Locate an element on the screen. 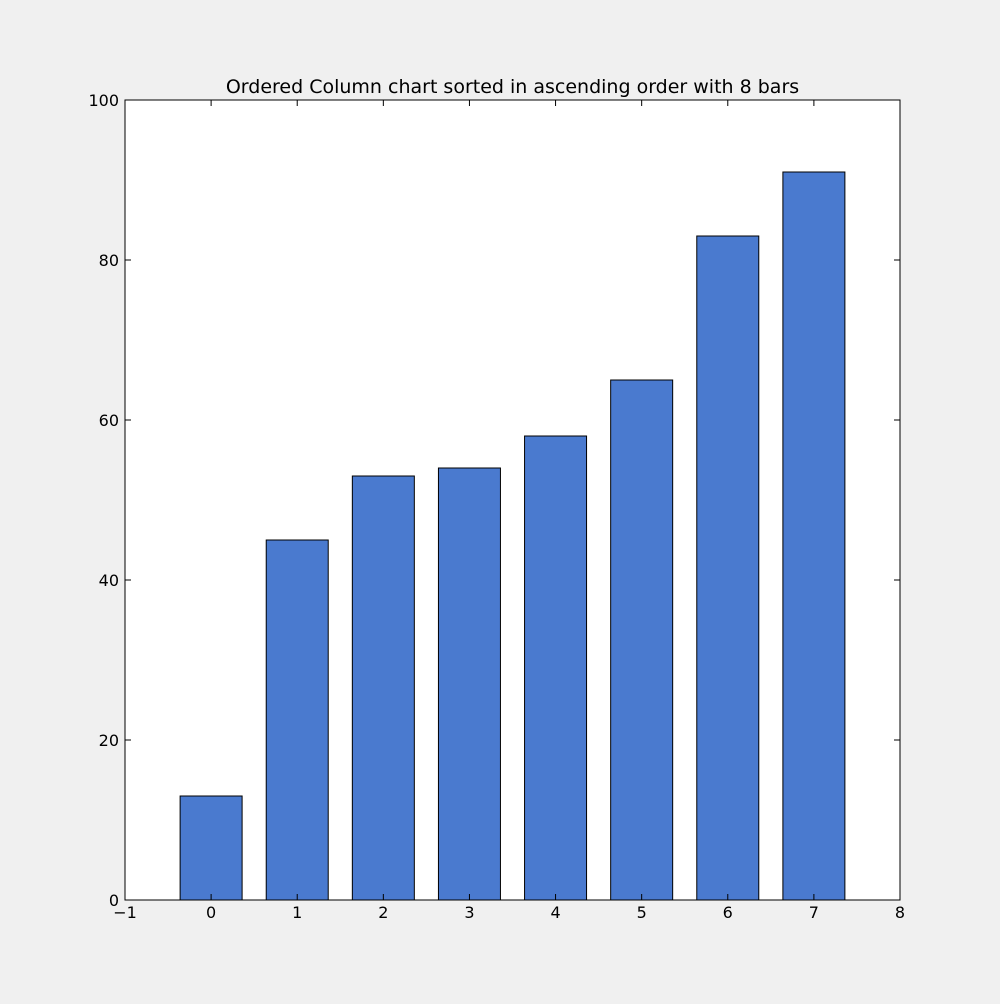  x-tick-label: 6 is located at coordinates (728, 912).